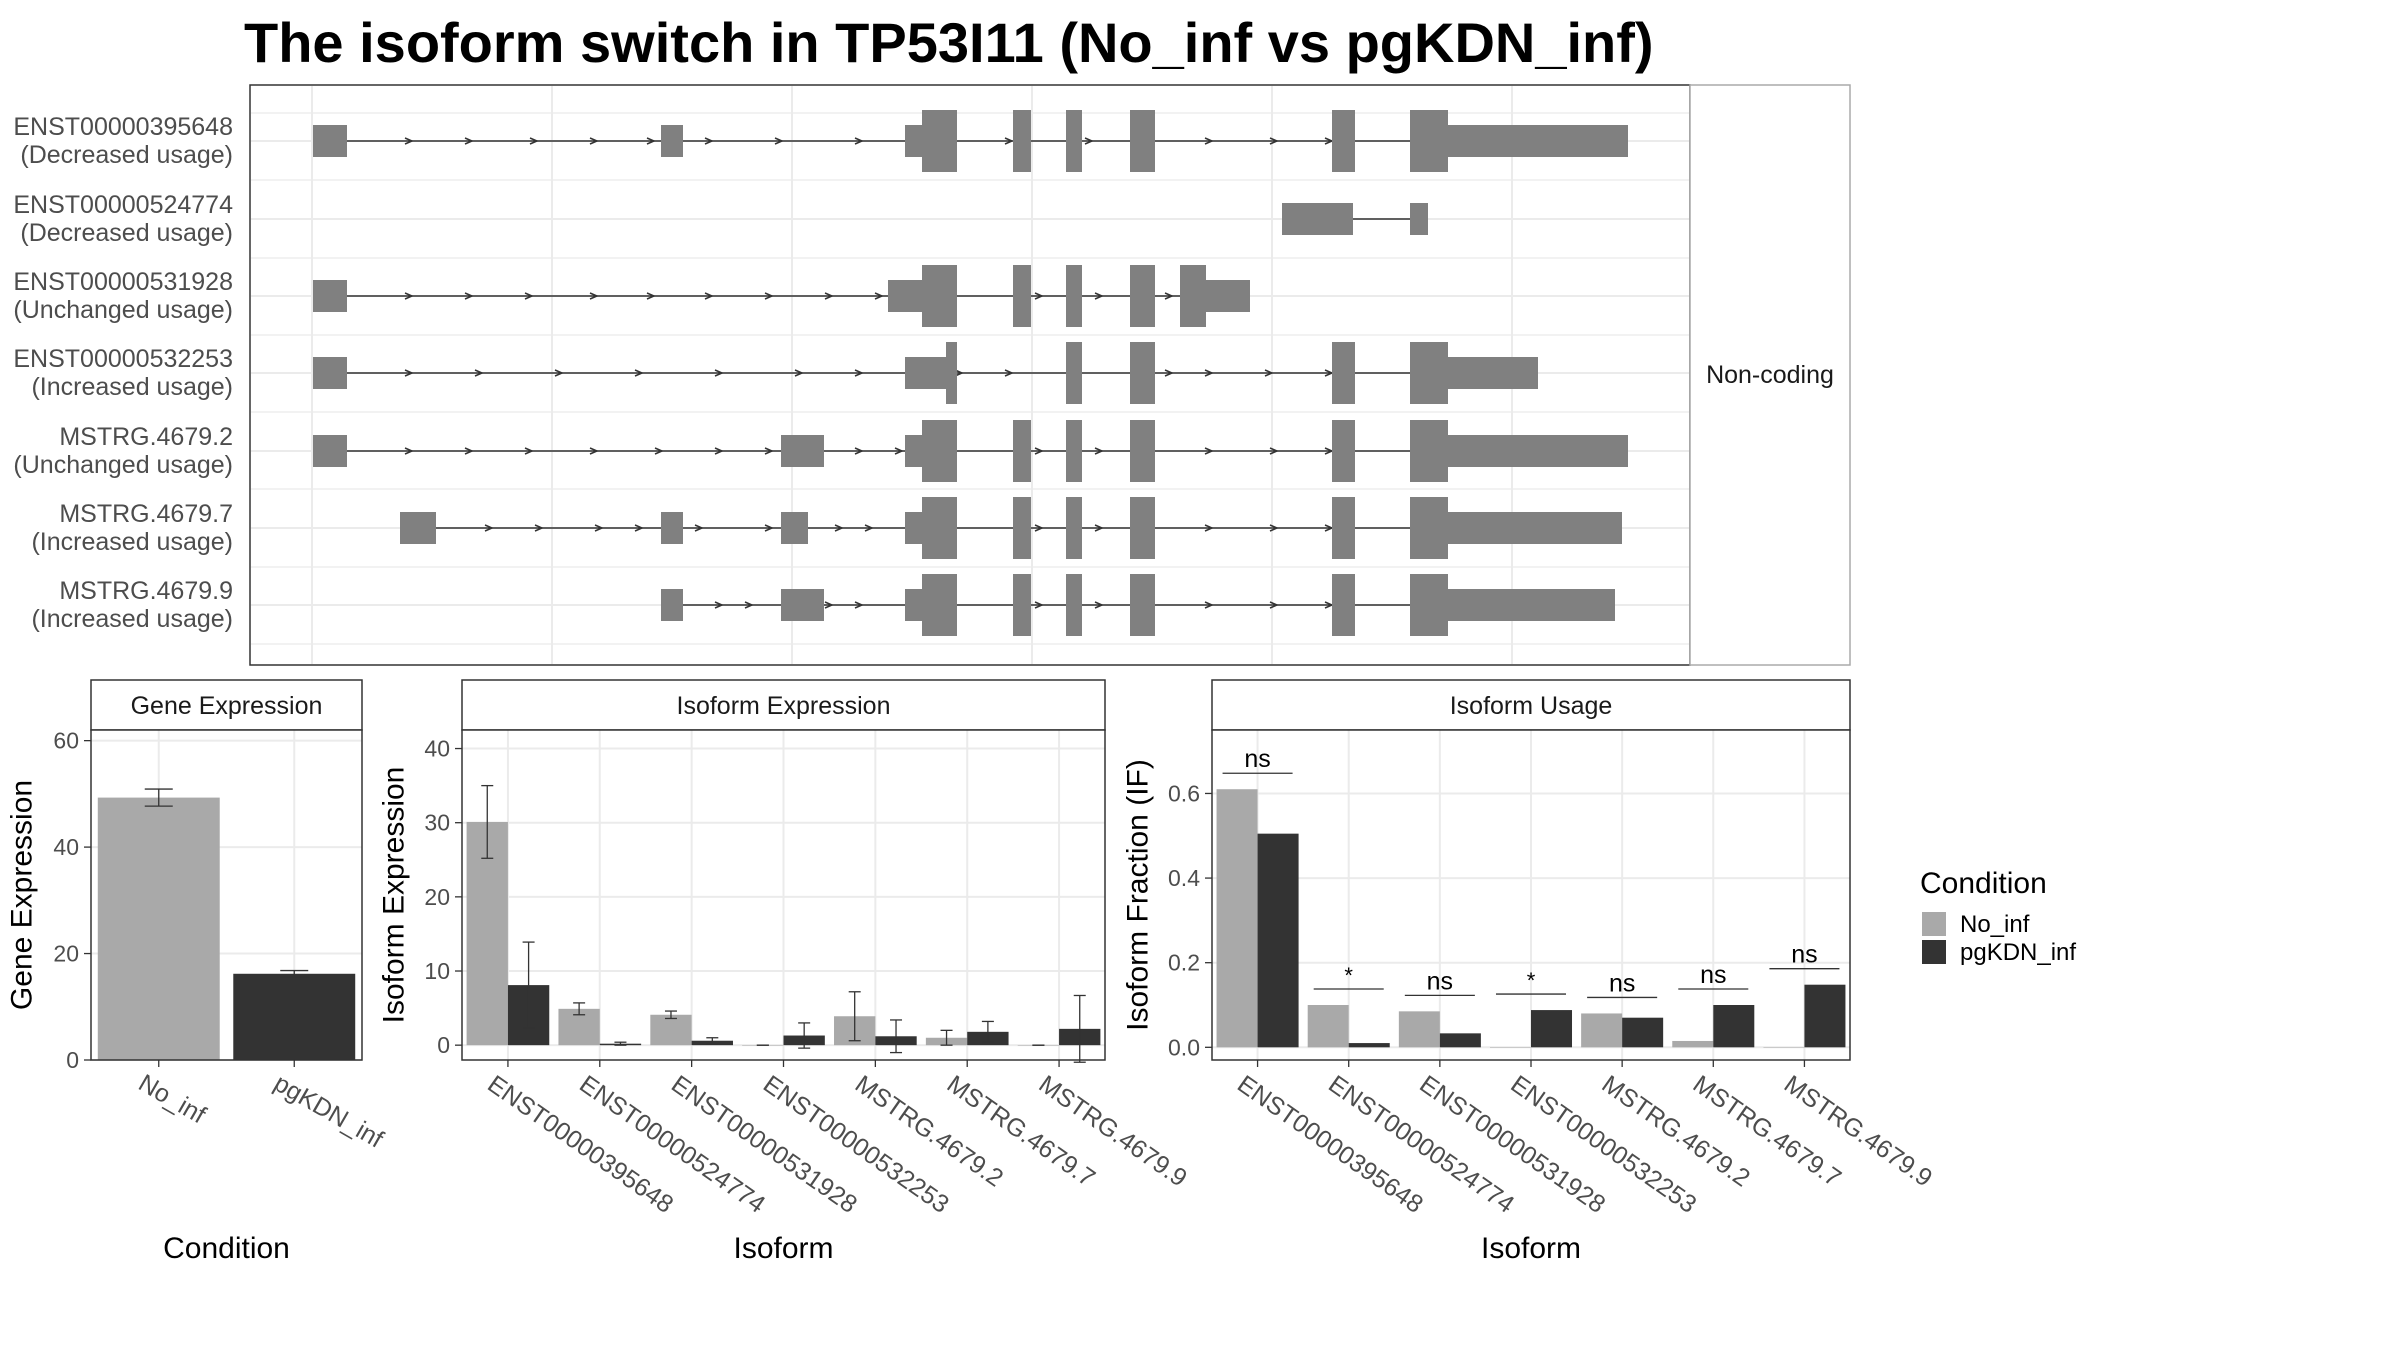  What do you see at coordinates (66, 847) in the screenshot?
I see `y-tick-label: 40` at bounding box center [66, 847].